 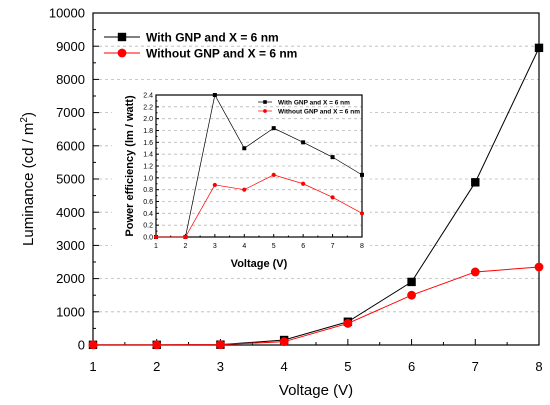 What do you see at coordinates (24, 120) in the screenshot?
I see `main-y-axis-title-sup: 2` at bounding box center [24, 120].